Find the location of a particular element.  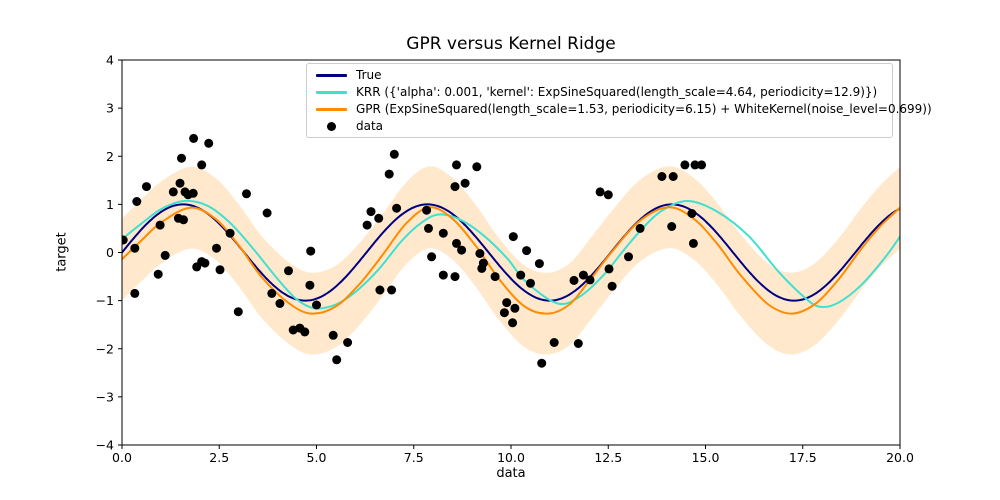

y-tick-label: −2 is located at coordinates (105, 348).